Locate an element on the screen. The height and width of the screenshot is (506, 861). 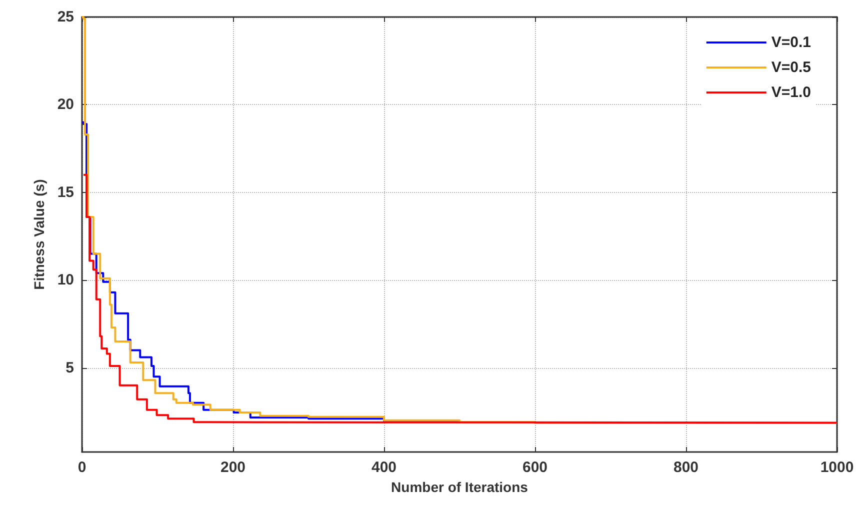
y-tick-label: 20 is located at coordinates (65, 105).